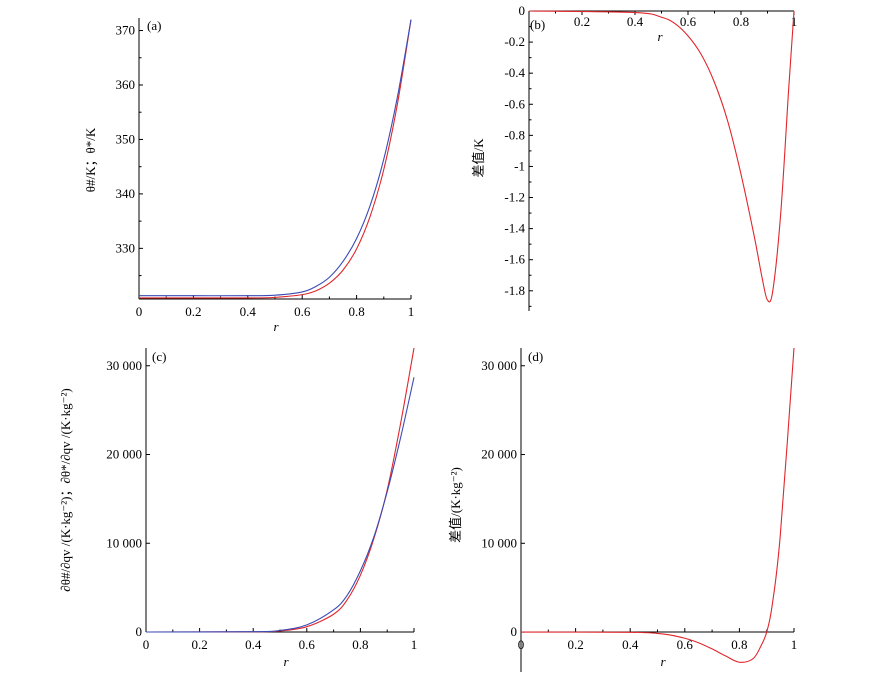 The image size is (875, 675). Describe the element at coordinates (126, 193) in the screenshot. I see `y-tick-label: 340` at that location.